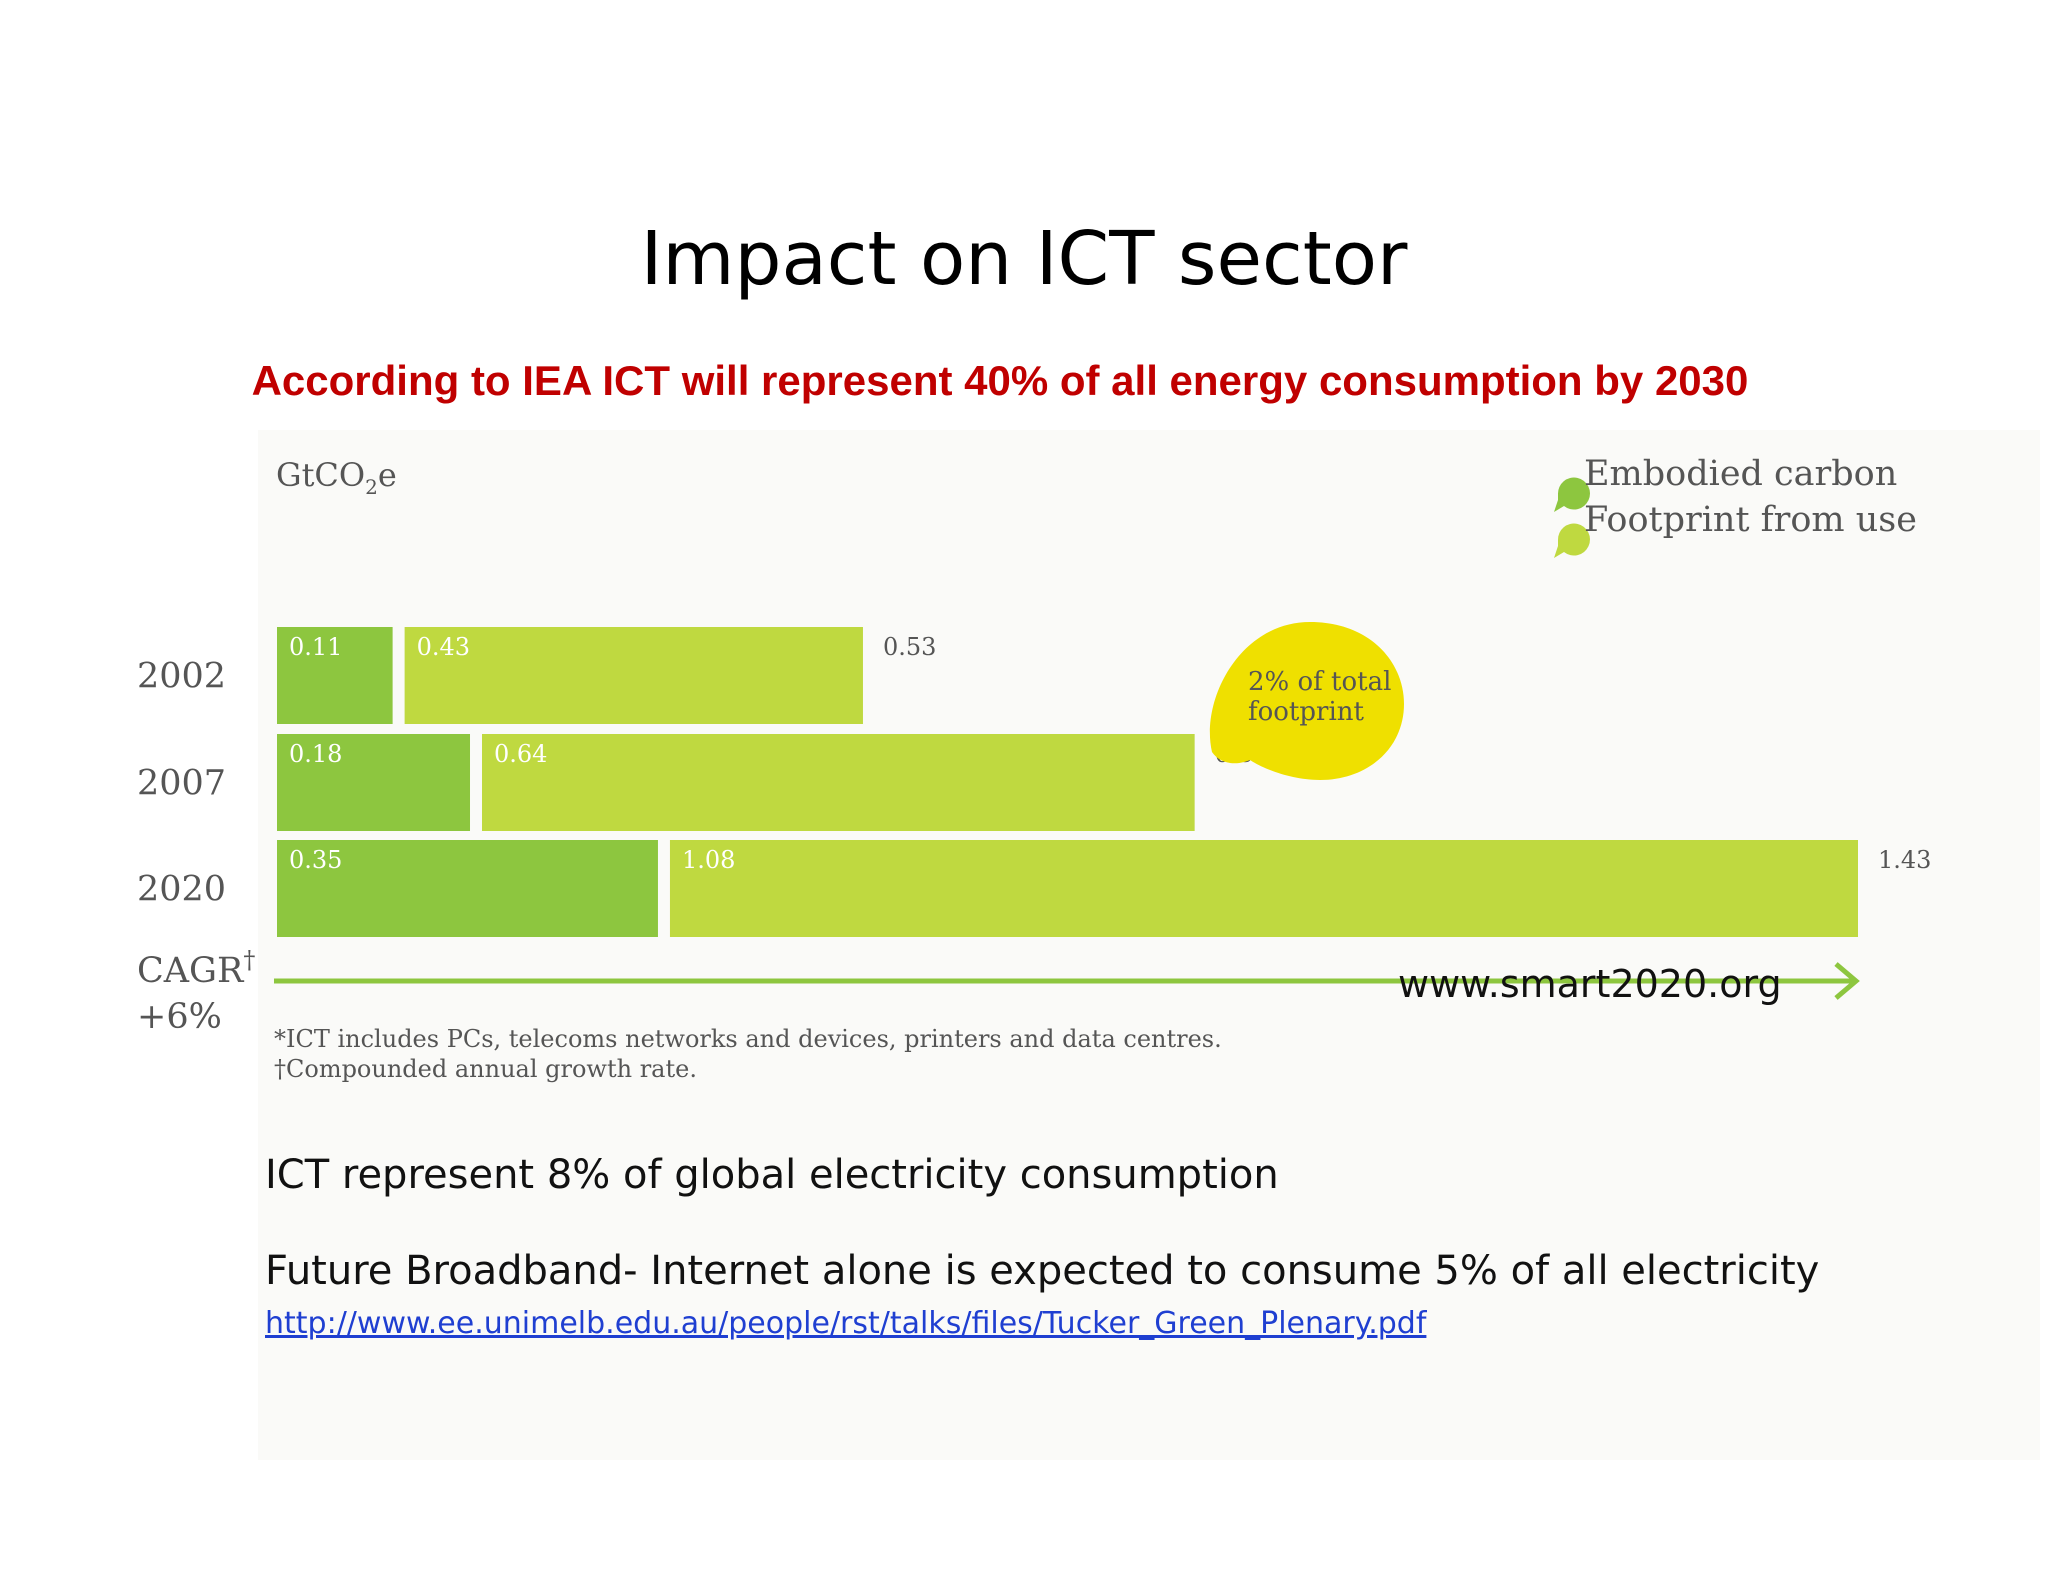 This screenshot has width=2048, height=1582. I want to click on bar-footprint-2007, so click(838, 782).